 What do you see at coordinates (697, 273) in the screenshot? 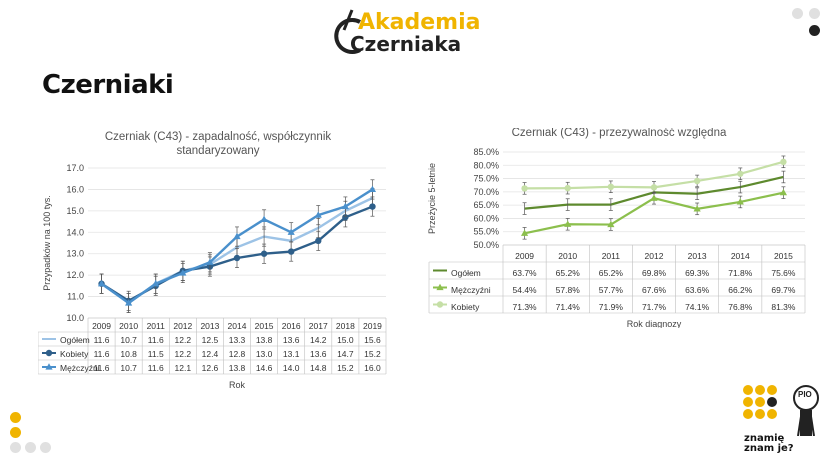
I see `table-cell: 69.3%` at bounding box center [697, 273].